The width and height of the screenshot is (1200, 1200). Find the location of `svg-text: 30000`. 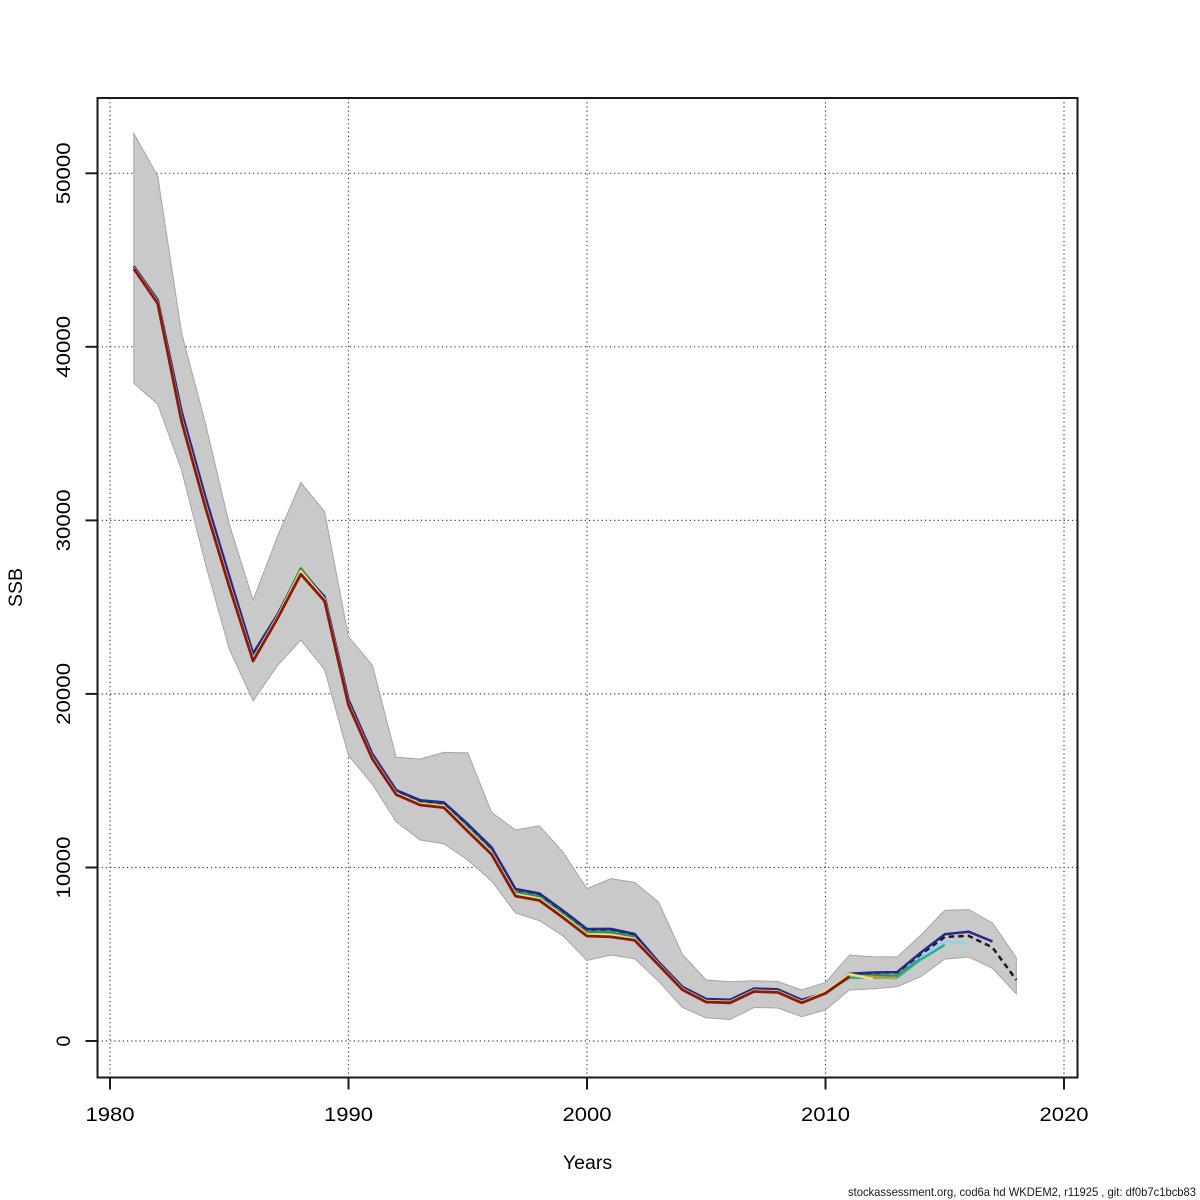

svg-text: 30000 is located at coordinates (64, 520).